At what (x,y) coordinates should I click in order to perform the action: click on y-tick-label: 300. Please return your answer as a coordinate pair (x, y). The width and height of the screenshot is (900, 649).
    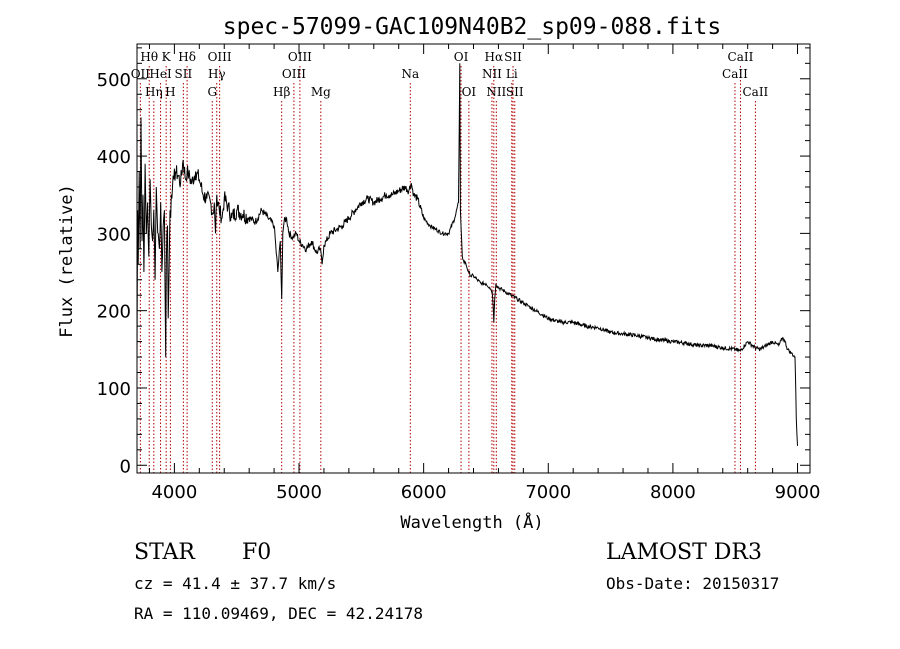
    Looking at the image, I should click on (114, 234).